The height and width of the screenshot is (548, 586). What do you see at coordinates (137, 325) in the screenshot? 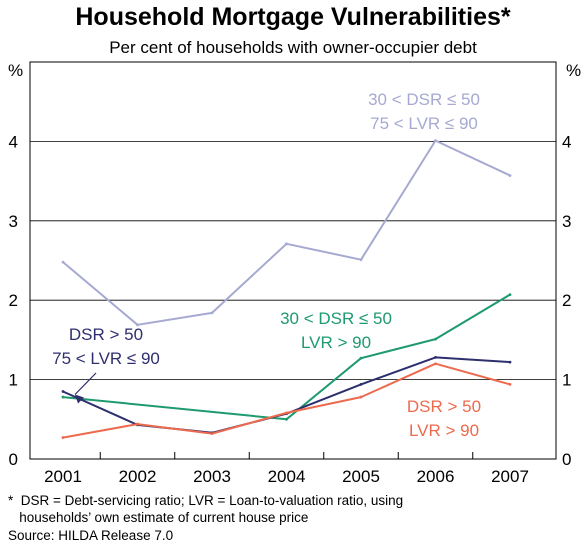
I see `series-1-point-2002` at bounding box center [137, 325].